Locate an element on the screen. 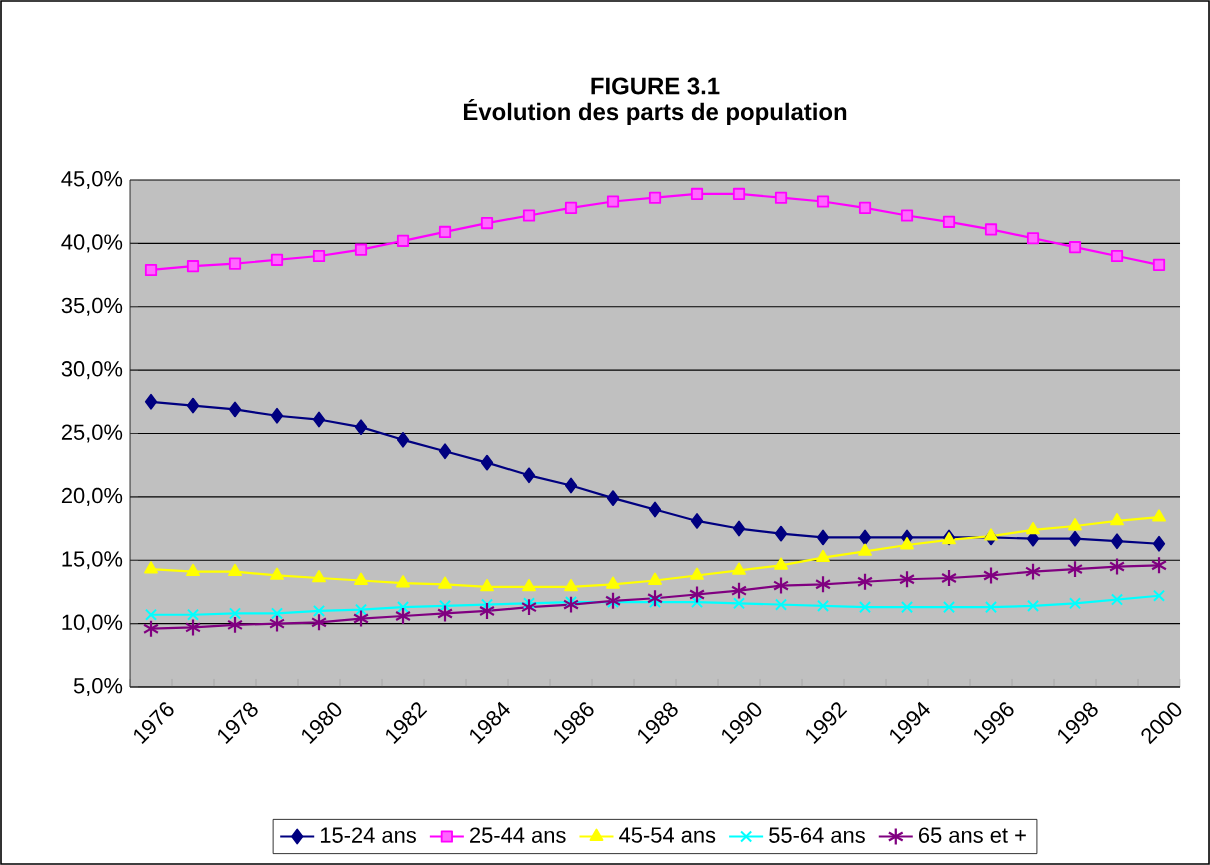 The width and height of the screenshot is (1210, 865). y-tick-label: 45,0% is located at coordinates (92, 180).